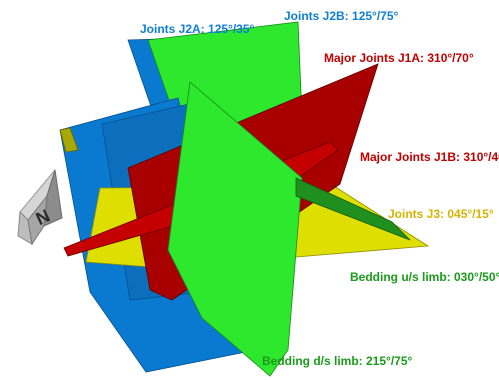  I want to click on joint-plane-edge-left, so click(69, 140).